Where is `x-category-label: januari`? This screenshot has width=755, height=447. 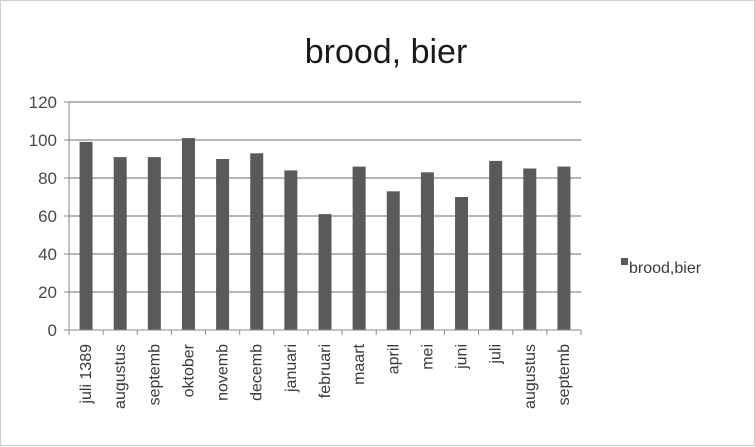 x-category-label: januari is located at coordinates (291, 368).